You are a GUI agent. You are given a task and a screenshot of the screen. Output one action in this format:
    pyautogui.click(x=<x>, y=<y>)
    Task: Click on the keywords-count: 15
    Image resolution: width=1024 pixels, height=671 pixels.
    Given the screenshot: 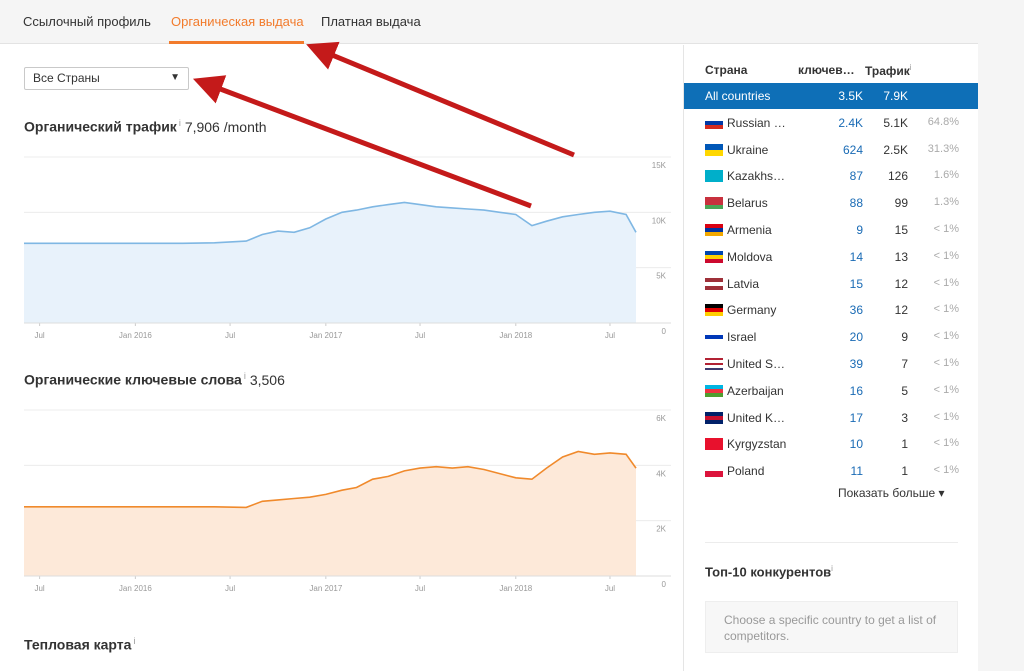 What is the action you would take?
    pyautogui.click(x=856, y=283)
    